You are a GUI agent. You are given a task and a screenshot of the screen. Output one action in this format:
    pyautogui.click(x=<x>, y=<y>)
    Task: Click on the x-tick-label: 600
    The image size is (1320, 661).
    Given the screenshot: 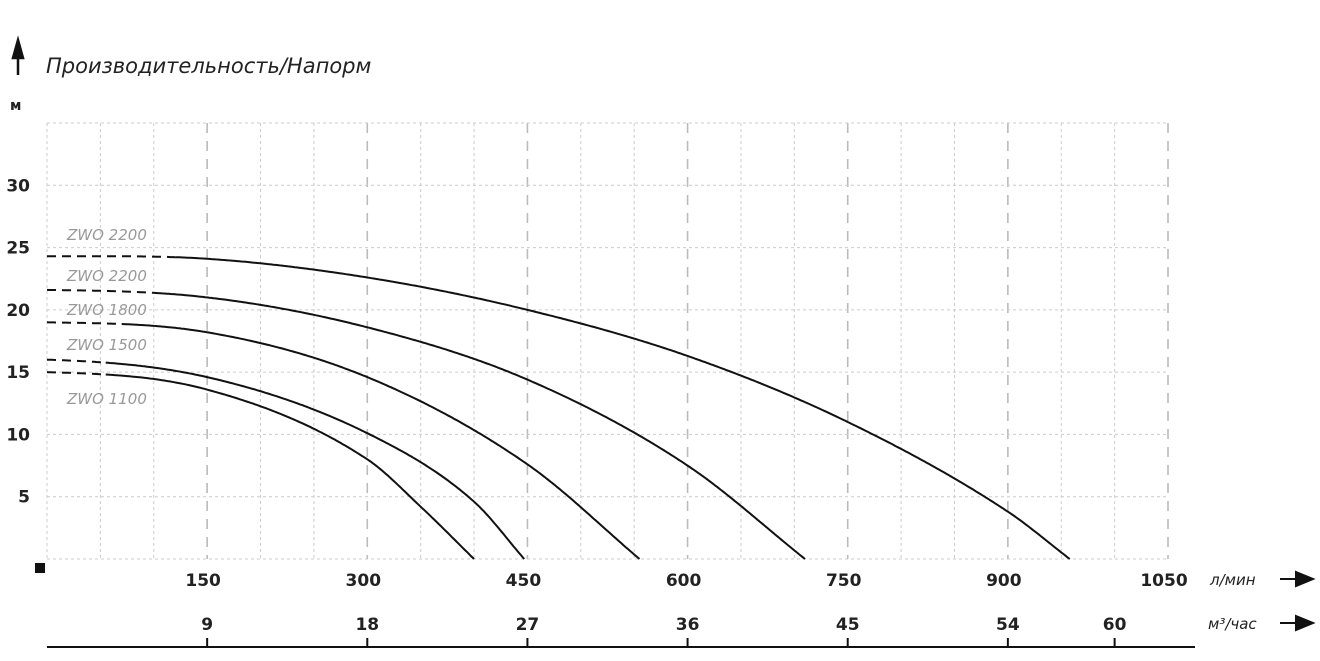 What is the action you would take?
    pyautogui.click(x=684, y=581)
    